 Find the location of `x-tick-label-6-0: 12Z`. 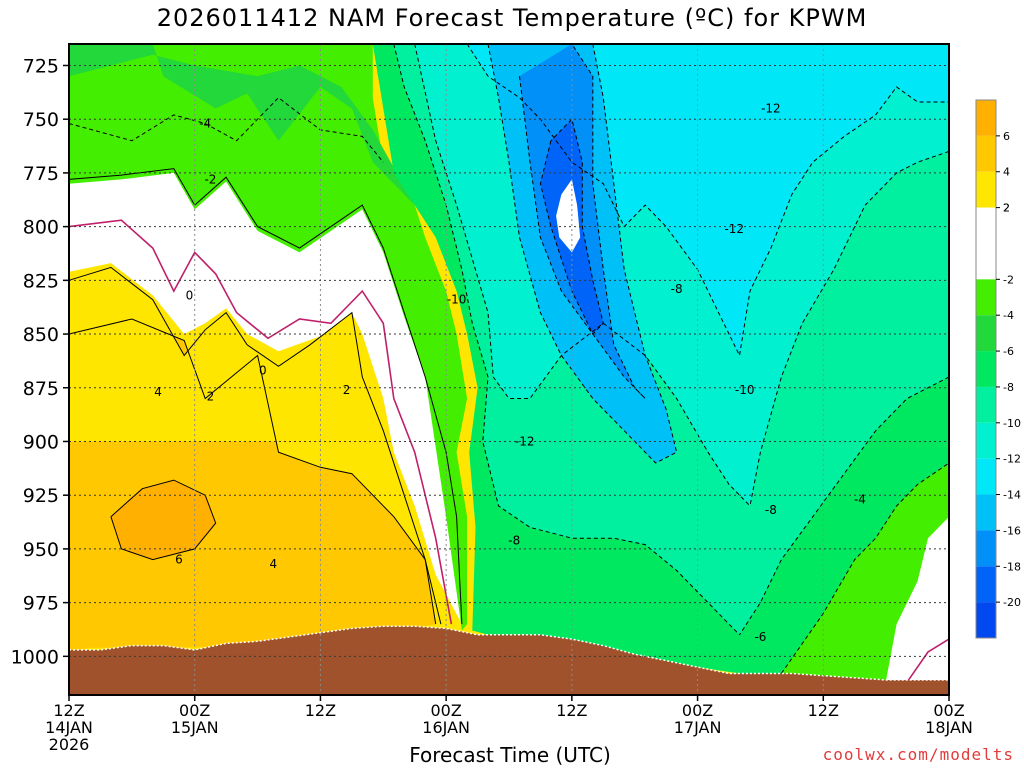

x-tick-label-6-0: 12Z is located at coordinates (823, 710).